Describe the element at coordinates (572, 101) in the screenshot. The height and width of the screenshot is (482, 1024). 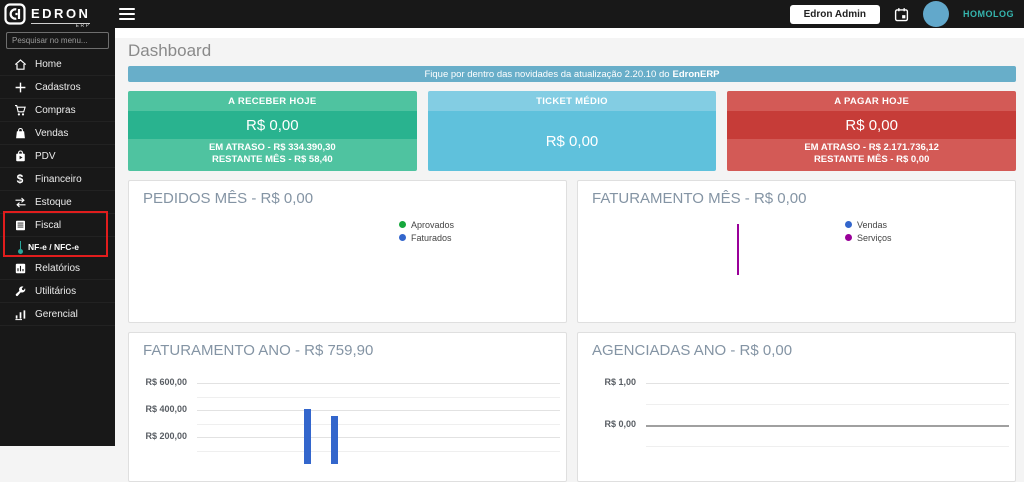
I see `card-title: TICKET MÉDIO` at that location.